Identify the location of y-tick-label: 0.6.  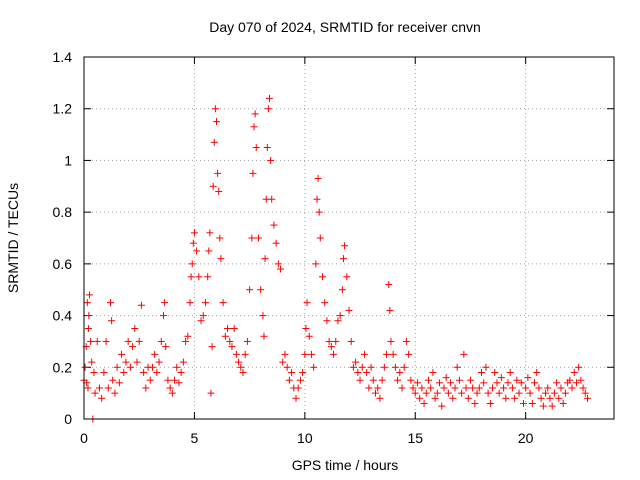
(63, 264).